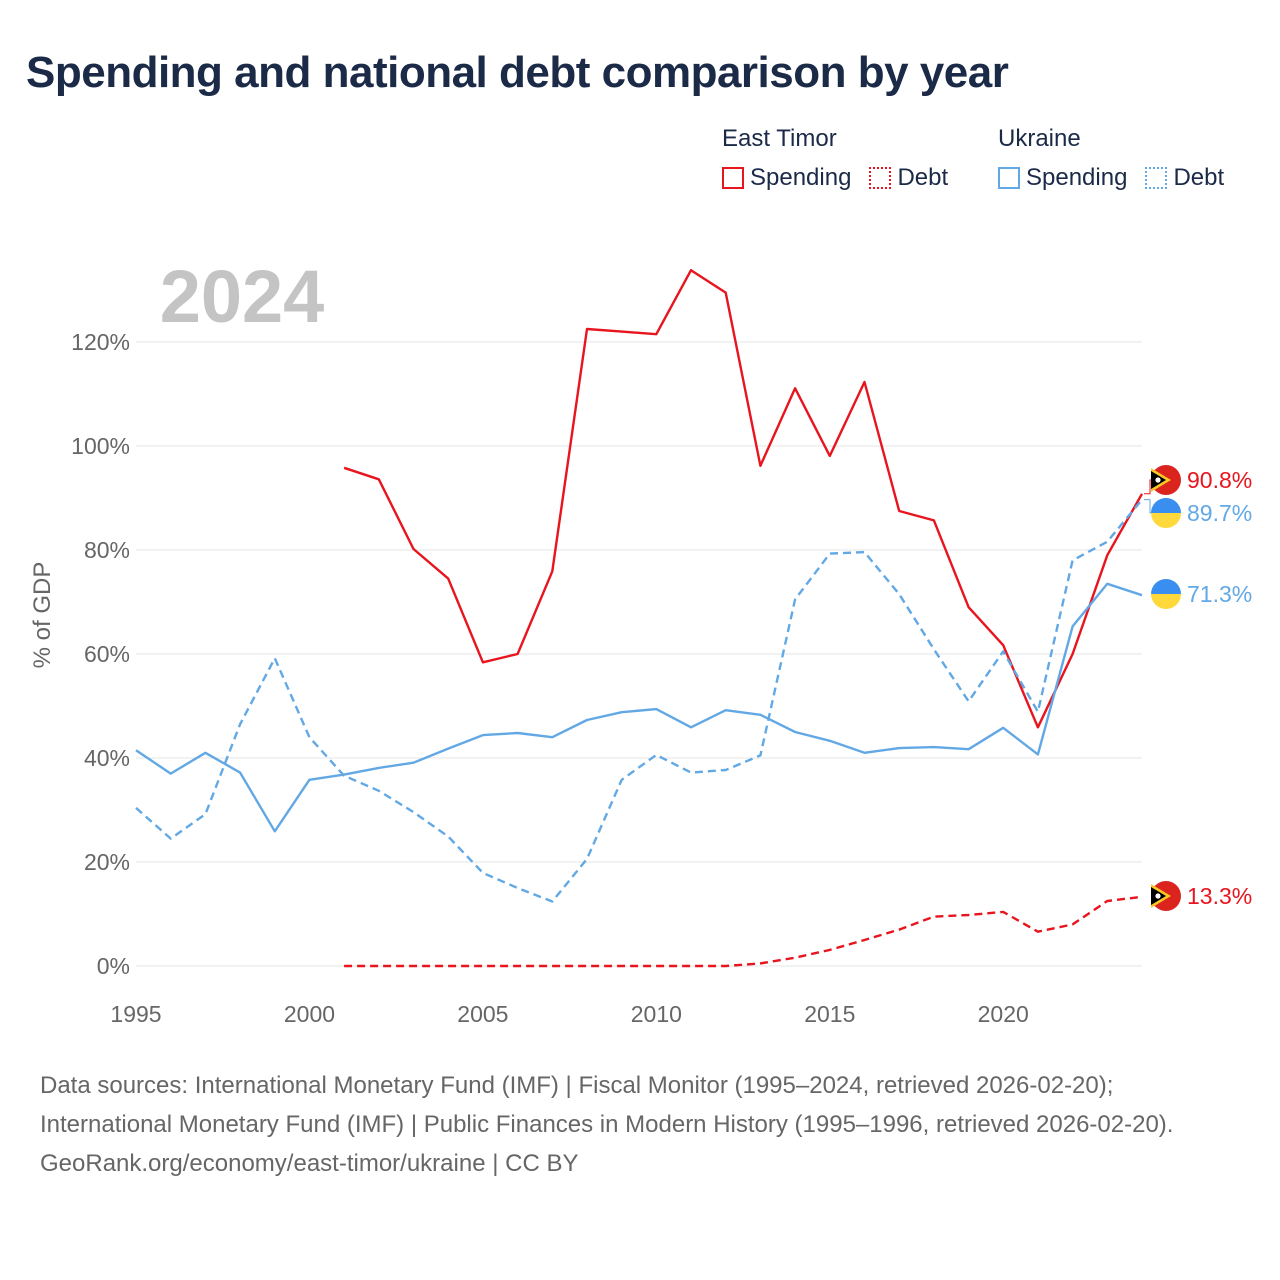 The height and width of the screenshot is (1280, 1280). I want to click on year-label: 2024, so click(242, 296).